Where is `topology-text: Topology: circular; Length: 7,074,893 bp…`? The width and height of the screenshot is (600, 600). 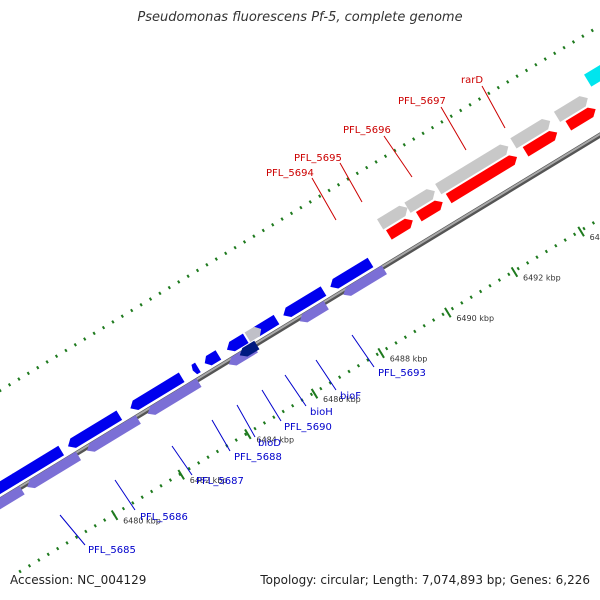
topology-text: Topology: circular; Length: 7,074,893 bp… is located at coordinates (425, 580).